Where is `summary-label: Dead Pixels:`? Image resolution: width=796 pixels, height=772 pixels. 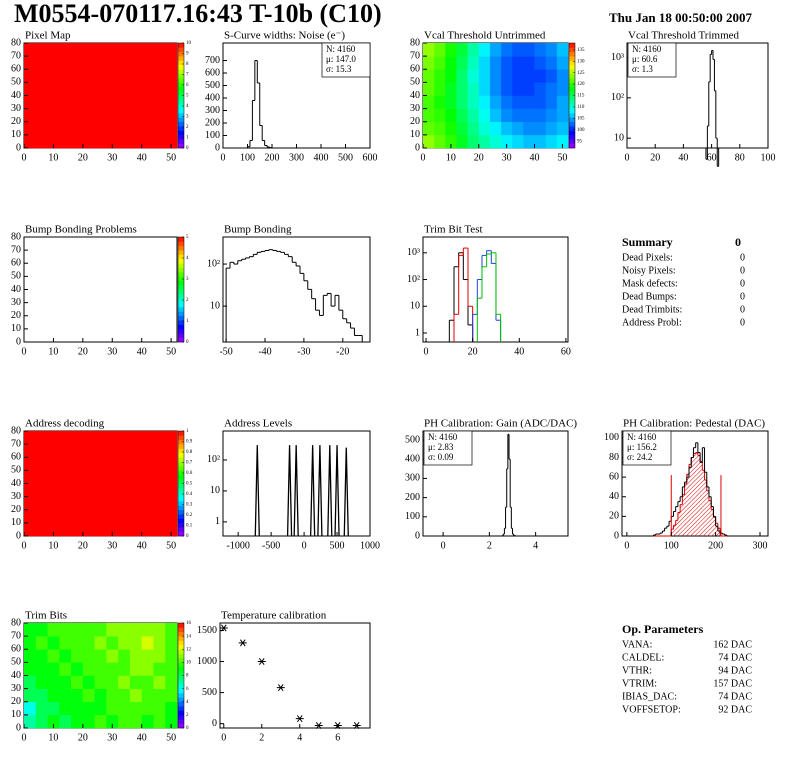
summary-label: Dead Pixels: is located at coordinates (647, 257).